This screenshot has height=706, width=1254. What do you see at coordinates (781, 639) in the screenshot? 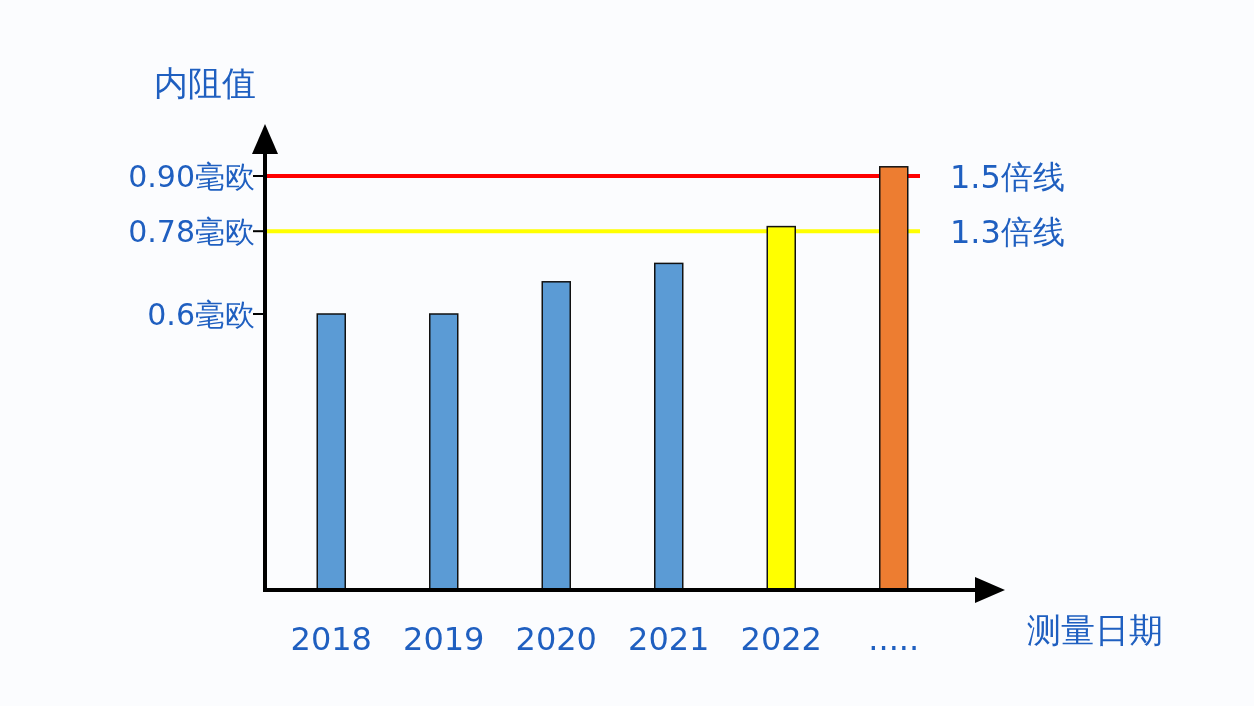
I see `x-tick-label: 2022` at bounding box center [781, 639].